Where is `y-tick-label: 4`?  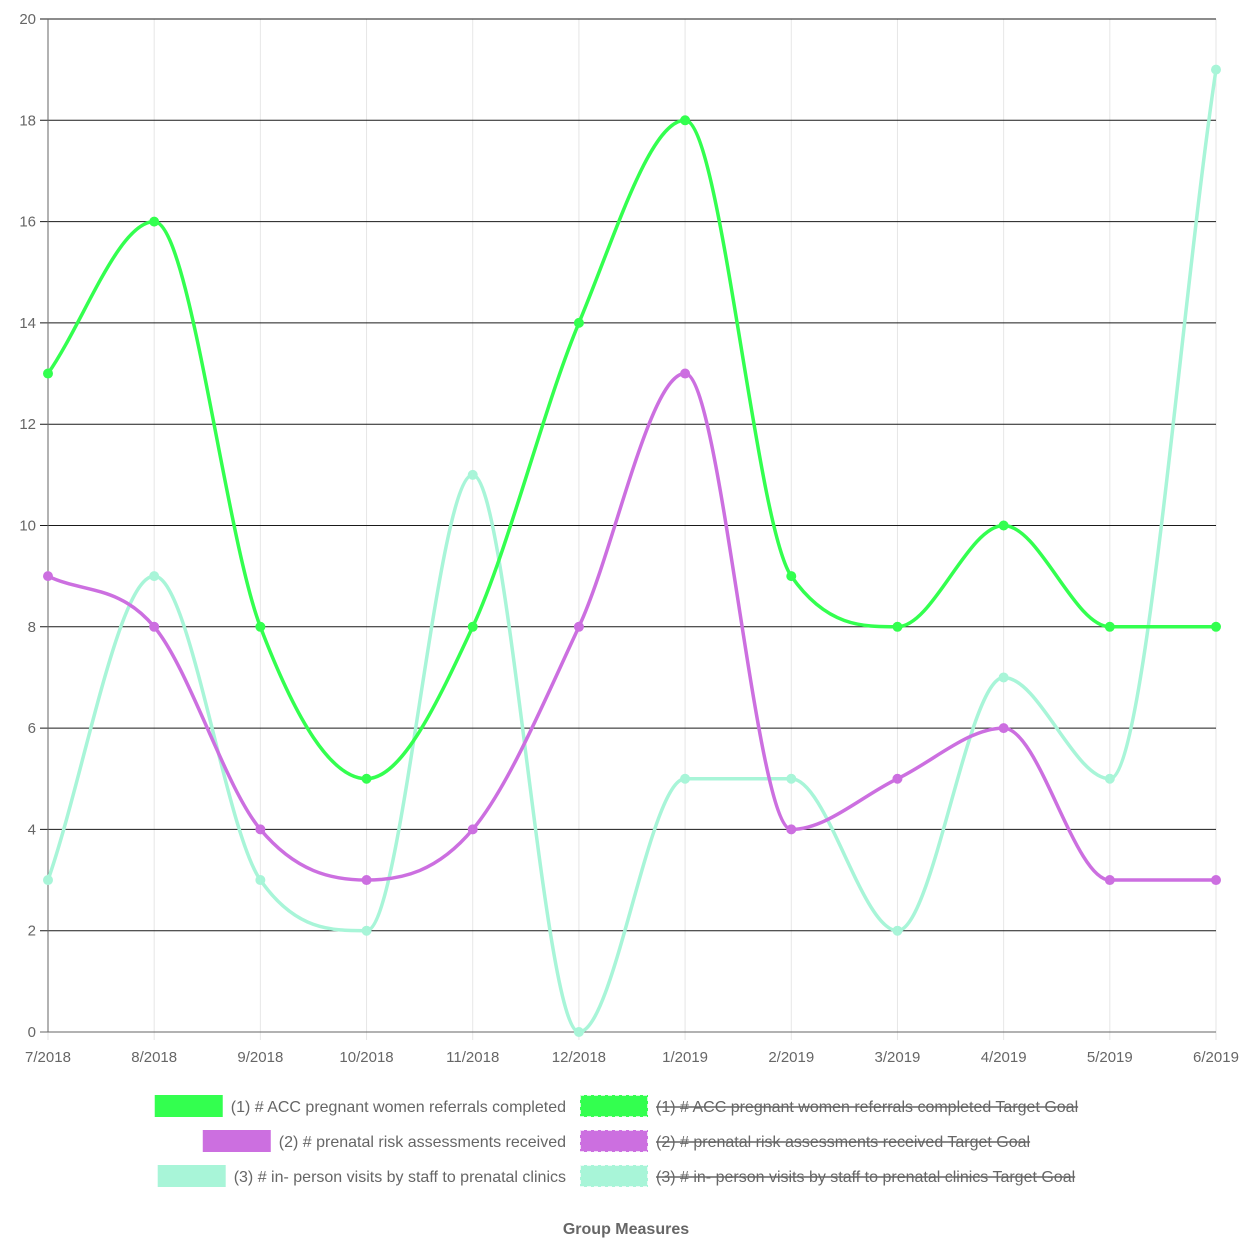
y-tick-label: 4 is located at coordinates (32, 829).